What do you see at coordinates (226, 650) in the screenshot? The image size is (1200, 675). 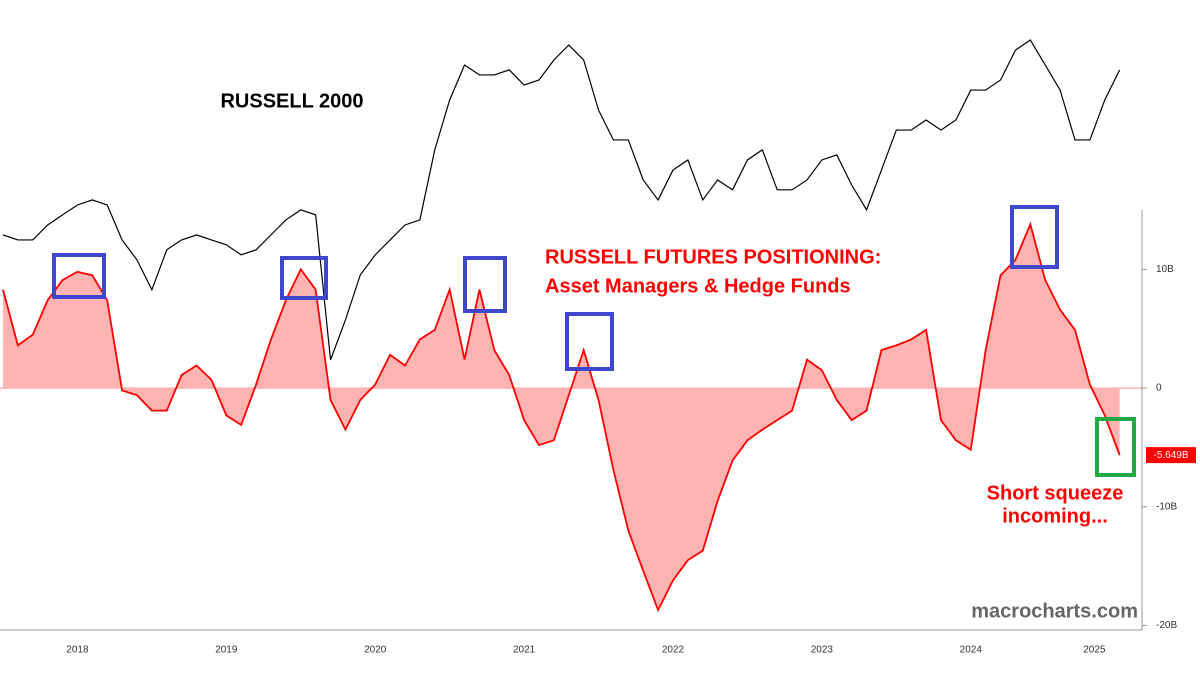 I see `x-tick-label: 2019` at bounding box center [226, 650].